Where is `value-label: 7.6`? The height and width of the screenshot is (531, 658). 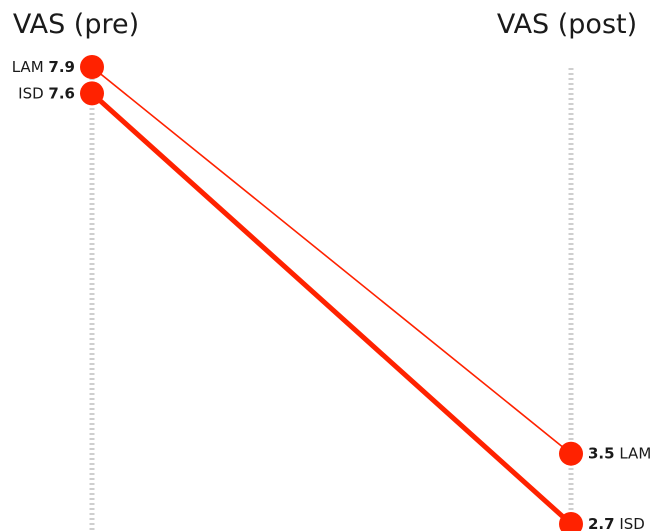 value-label: 7.6 is located at coordinates (61, 93).